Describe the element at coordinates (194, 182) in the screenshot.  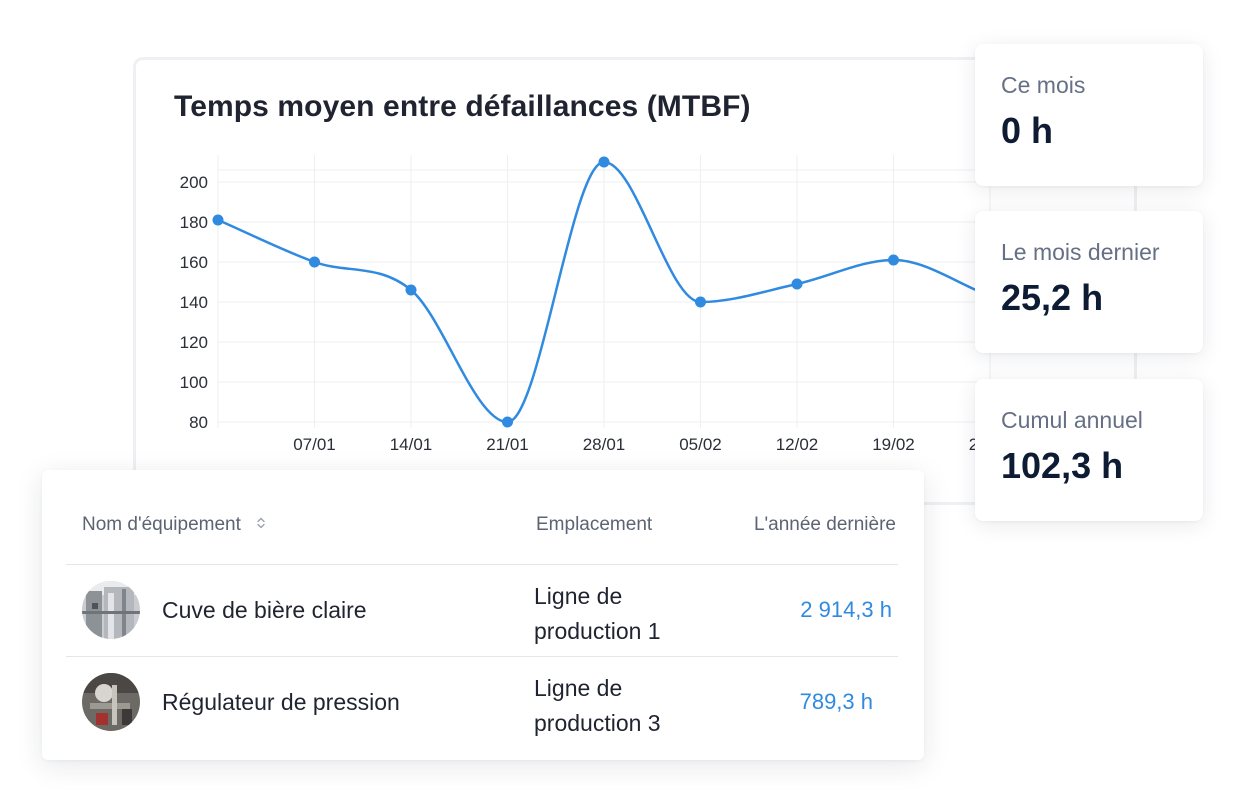
I see `y-tick-label: 200` at that location.